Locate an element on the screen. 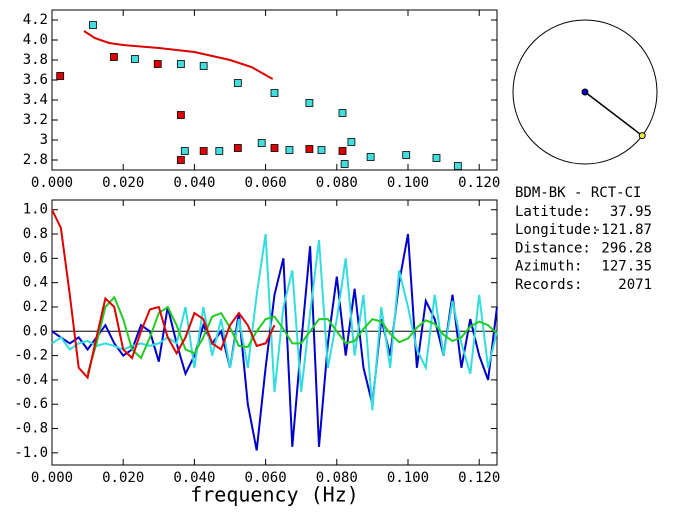 The image size is (687, 519). y-tick-label: -1.0 is located at coordinates (31, 453).